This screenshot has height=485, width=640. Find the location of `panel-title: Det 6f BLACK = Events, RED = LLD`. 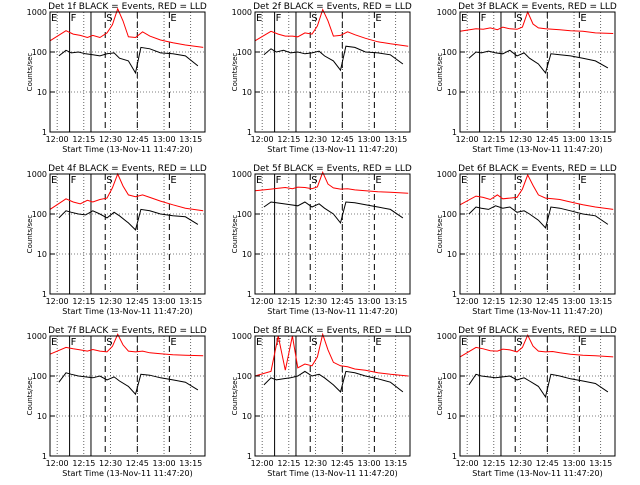

panel-title: Det 6f BLACK = Events, RED = LLD is located at coordinates (537, 169).